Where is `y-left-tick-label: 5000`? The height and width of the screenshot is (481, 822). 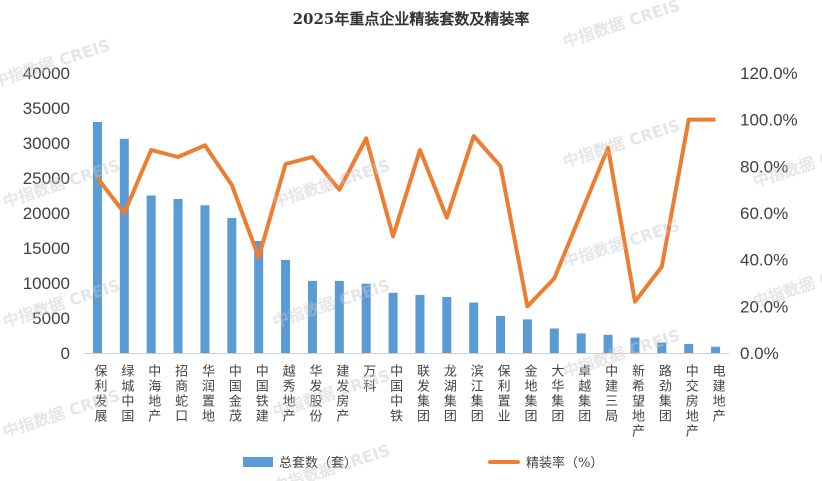
y-left-tick-label: 5000 is located at coordinates (51, 318).